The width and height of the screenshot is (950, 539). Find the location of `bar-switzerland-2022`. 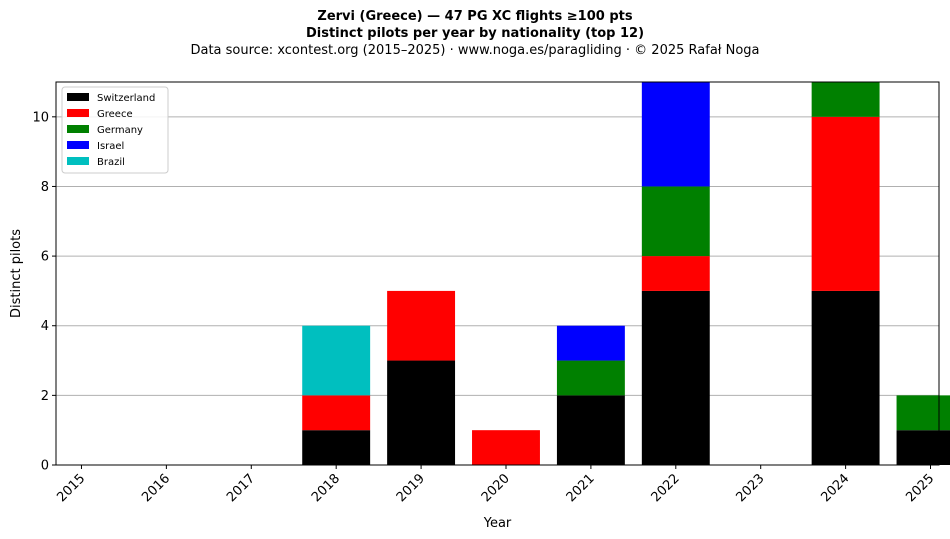

bar-switzerland-2022 is located at coordinates (675, 377).